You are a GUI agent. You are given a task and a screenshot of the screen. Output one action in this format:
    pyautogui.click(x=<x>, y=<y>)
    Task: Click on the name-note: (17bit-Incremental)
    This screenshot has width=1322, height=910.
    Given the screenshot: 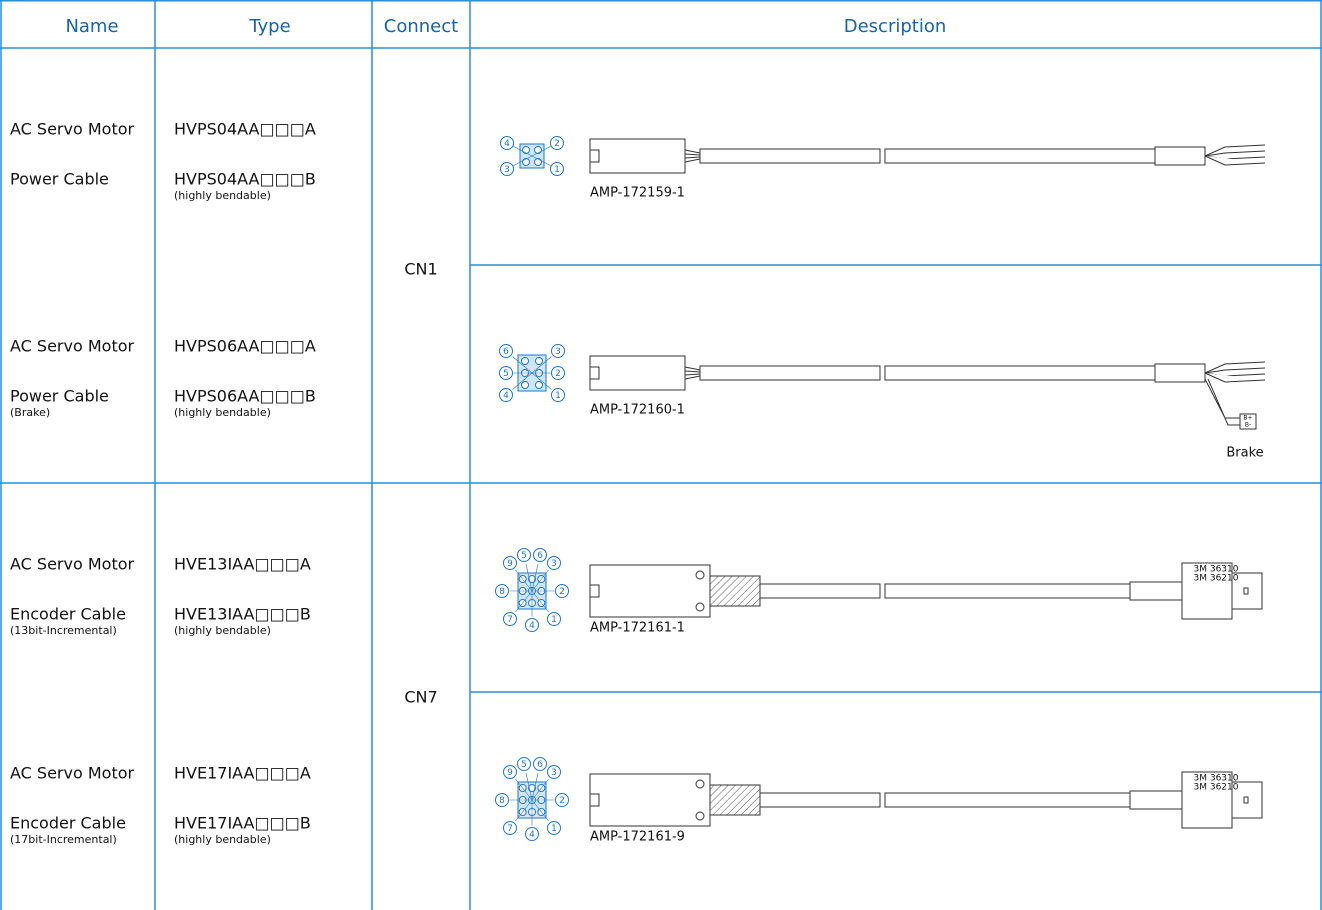 What is the action you would take?
    pyautogui.click(x=63, y=839)
    